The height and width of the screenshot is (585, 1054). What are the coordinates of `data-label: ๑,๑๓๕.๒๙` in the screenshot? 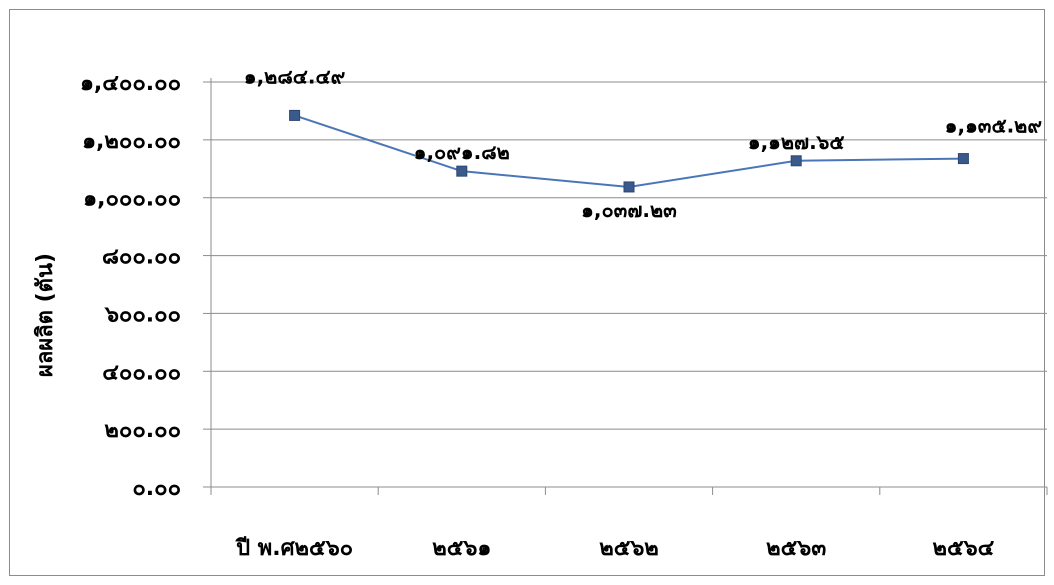 It's located at (994, 126).